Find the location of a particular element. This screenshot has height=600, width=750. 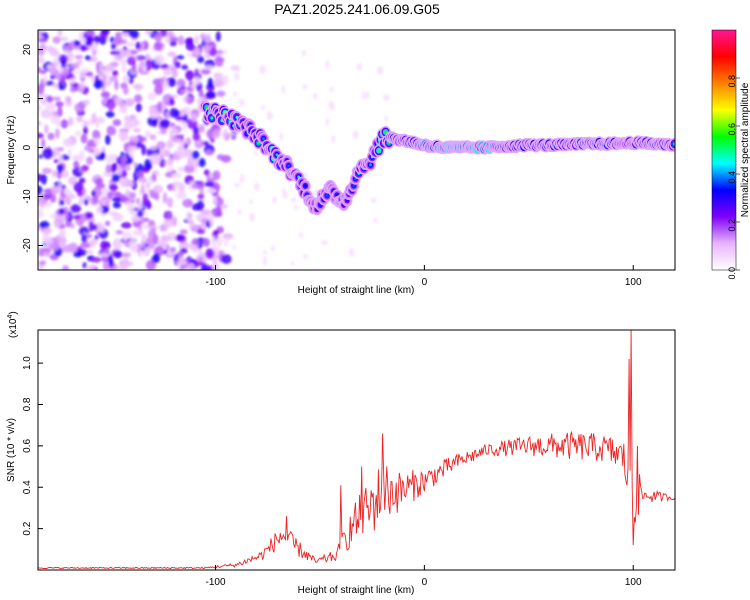

spectrogram-xtick-label: 100 is located at coordinates (633, 282).